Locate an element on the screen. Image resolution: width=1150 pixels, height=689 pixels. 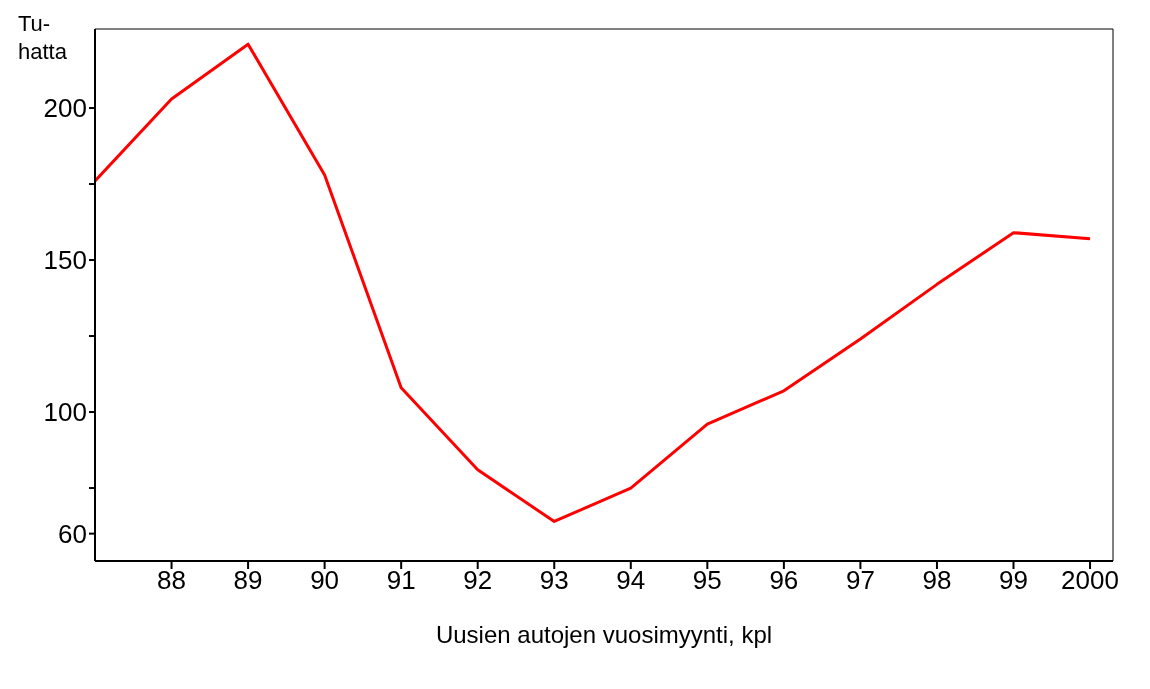
x-tick-label: 2000 is located at coordinates (1090, 580).